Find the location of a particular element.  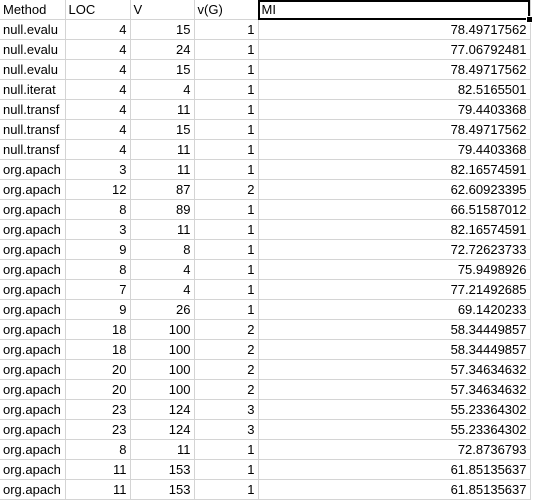

cell-v: 4 is located at coordinates (162, 89).